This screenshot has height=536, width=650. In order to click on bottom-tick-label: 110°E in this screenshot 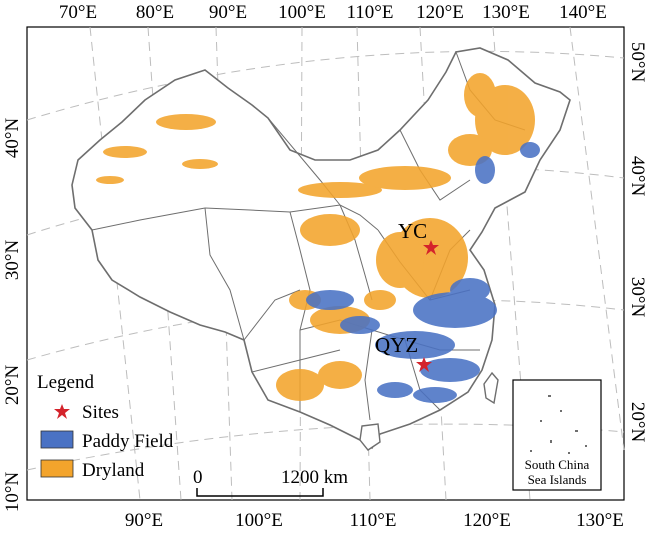, I will do `click(373, 520)`.